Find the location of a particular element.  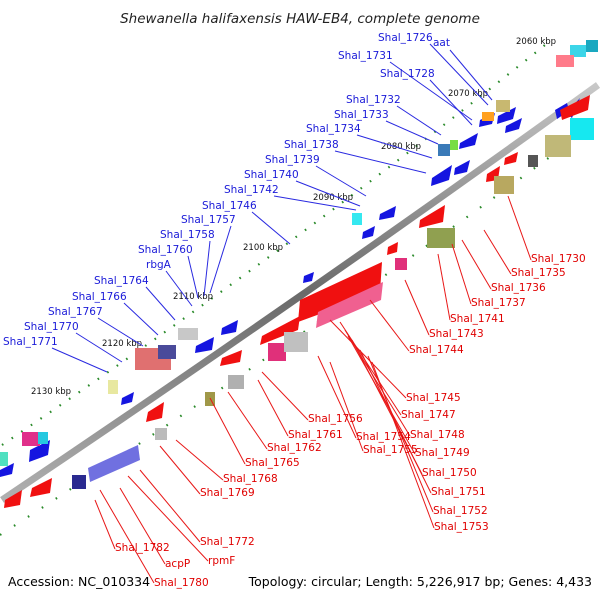

scale-label: 2110 kbp is located at coordinates (193, 297).